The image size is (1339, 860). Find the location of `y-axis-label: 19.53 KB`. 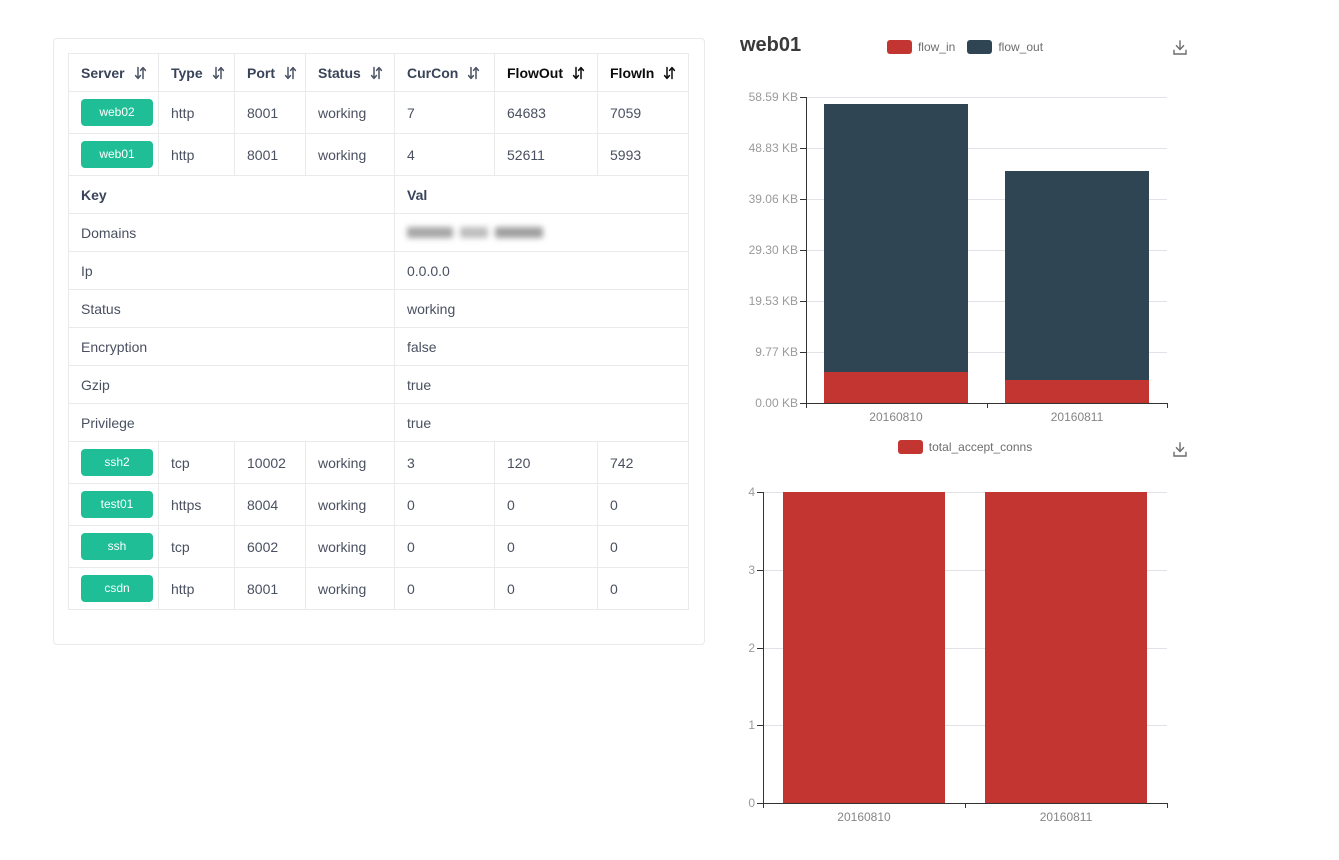

y-axis-label: 19.53 KB is located at coordinates (773, 301).